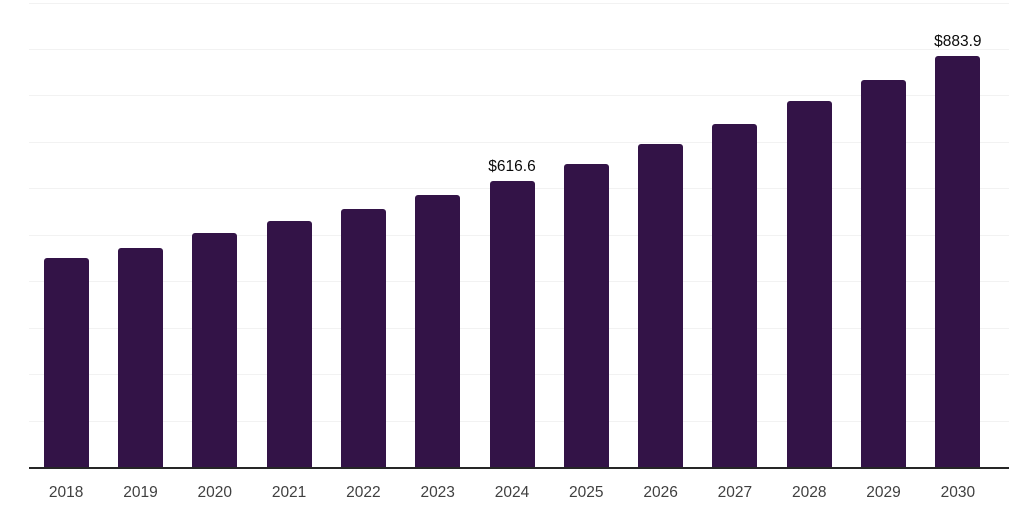 This screenshot has width=1024, height=512. Describe the element at coordinates (140, 357) in the screenshot. I see `bar-2019` at that location.